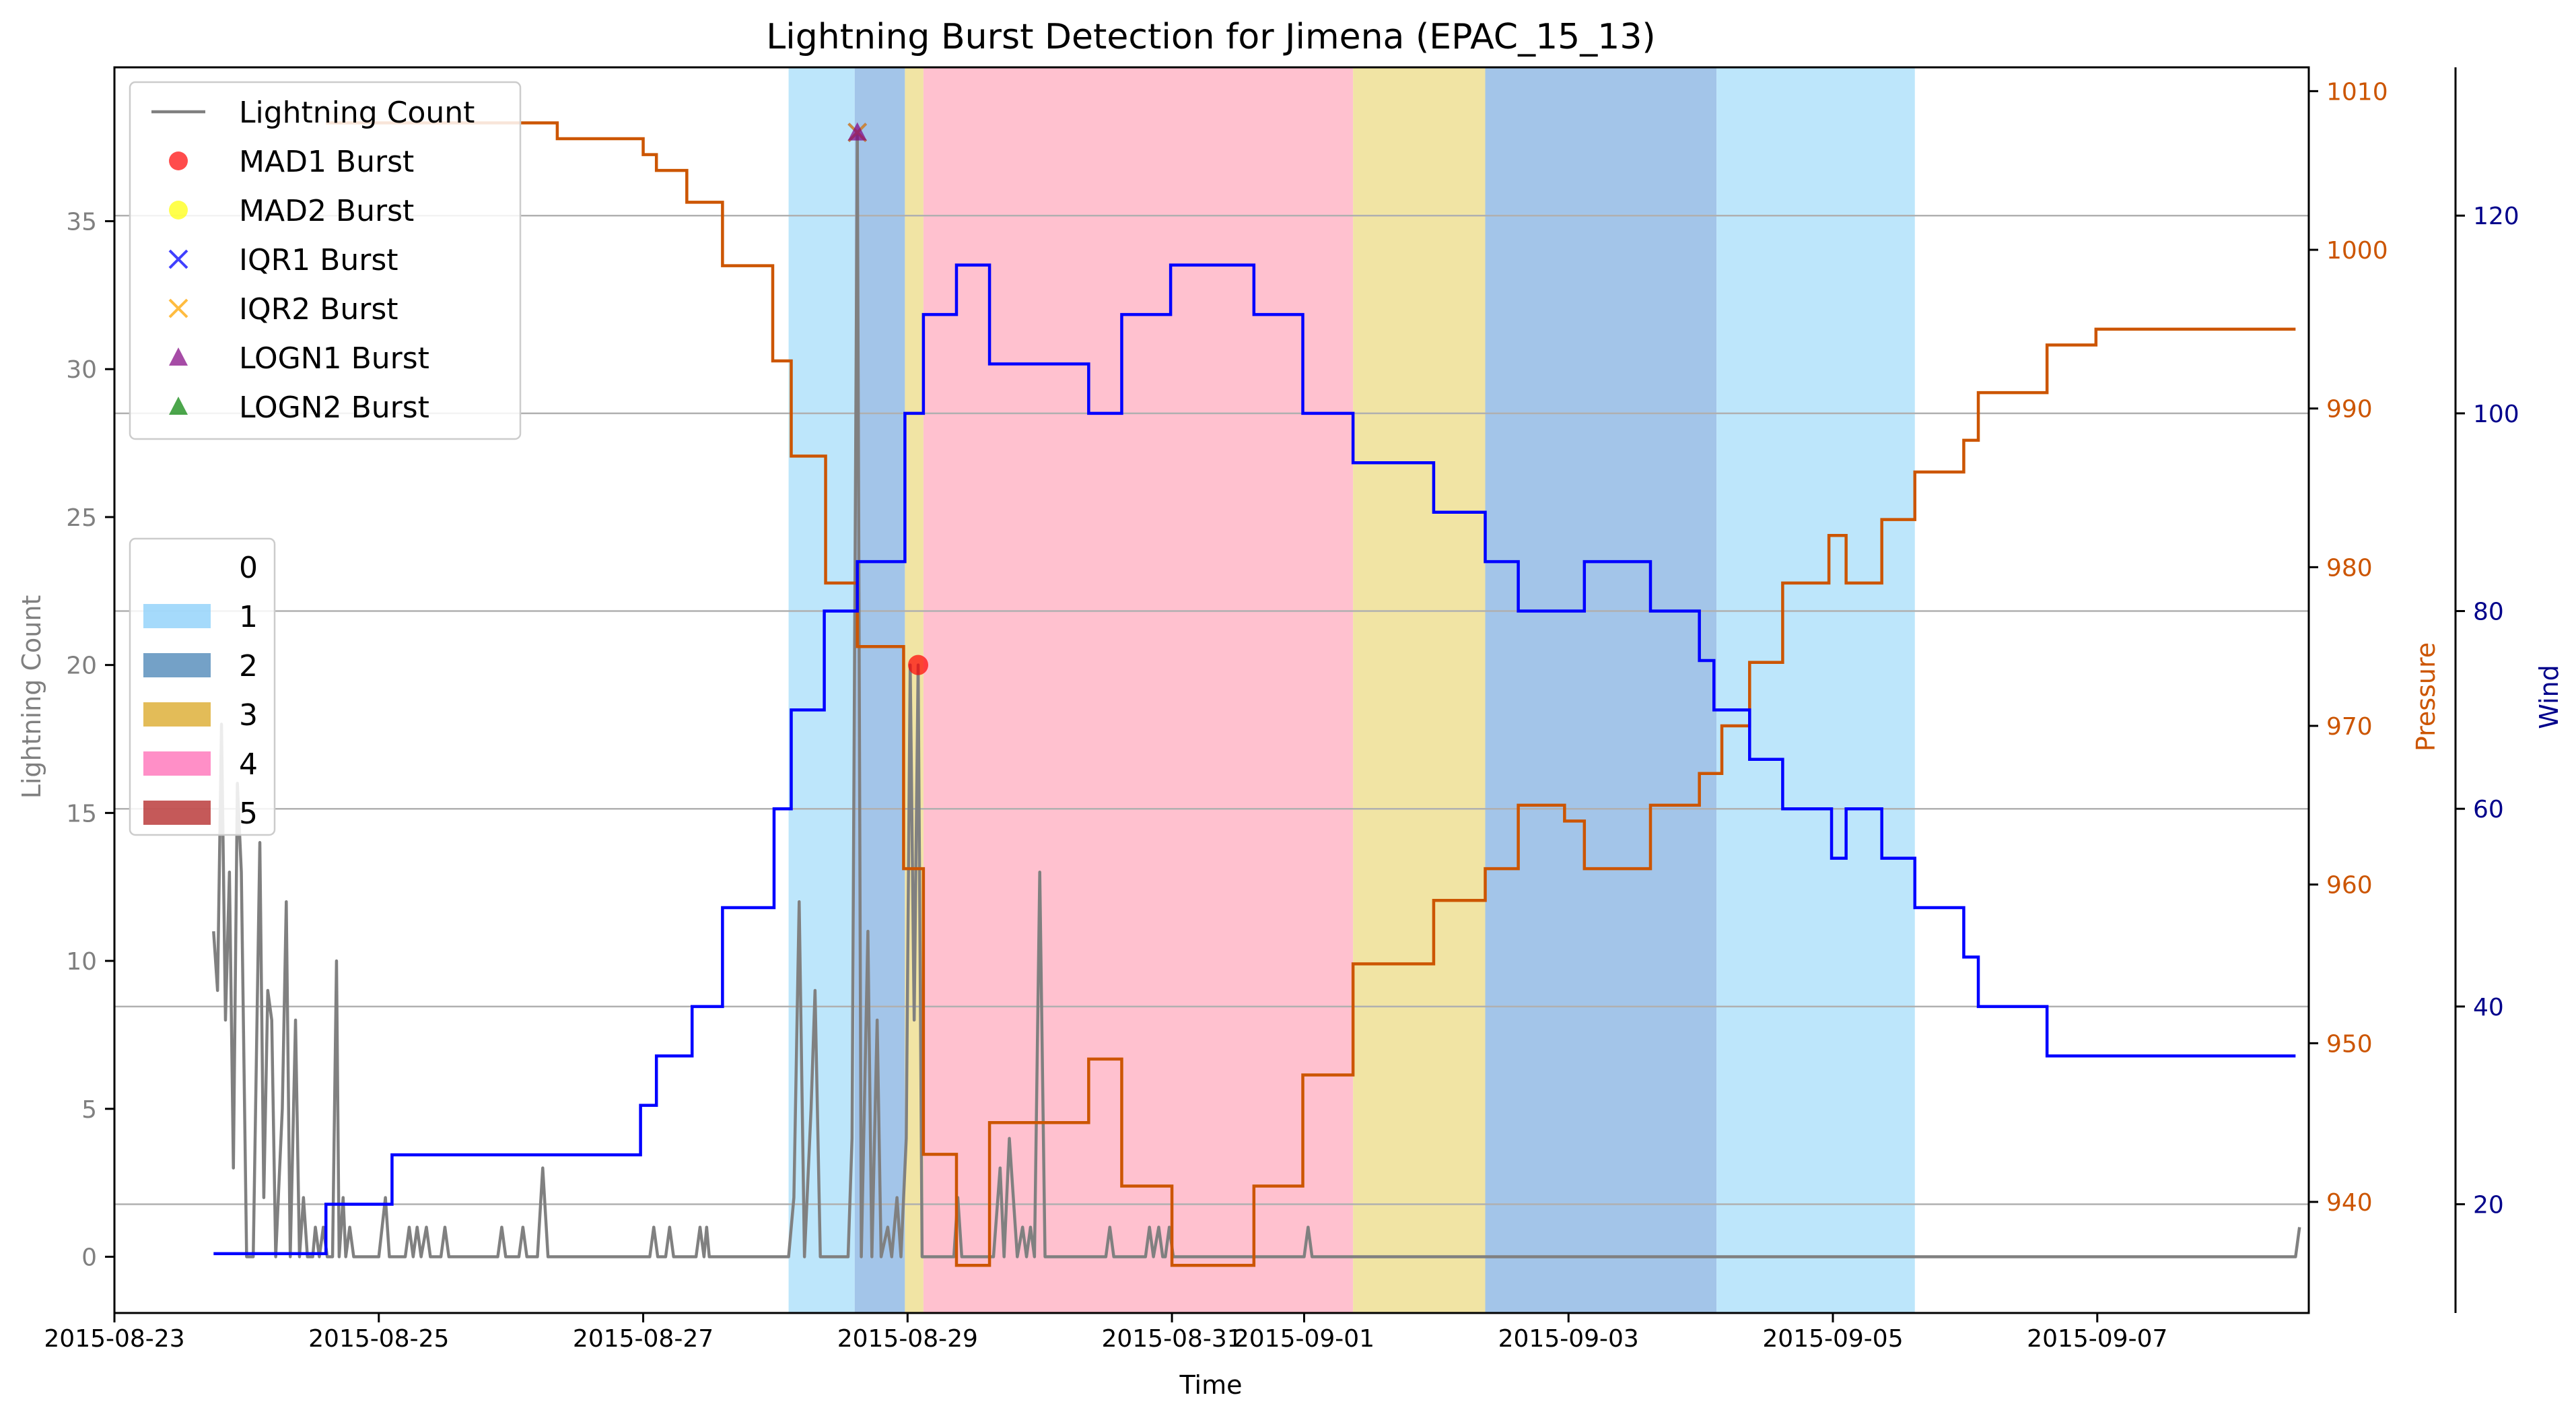  Describe the element at coordinates (2488, 1205) in the screenshot. I see `wind-tick-label: 20` at that location.